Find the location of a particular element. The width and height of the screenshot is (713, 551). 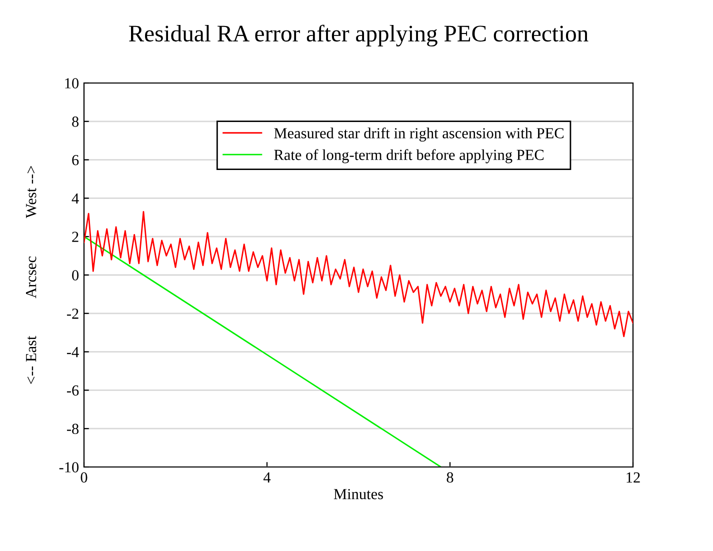

y-tick-label: -4 is located at coordinates (72, 352).